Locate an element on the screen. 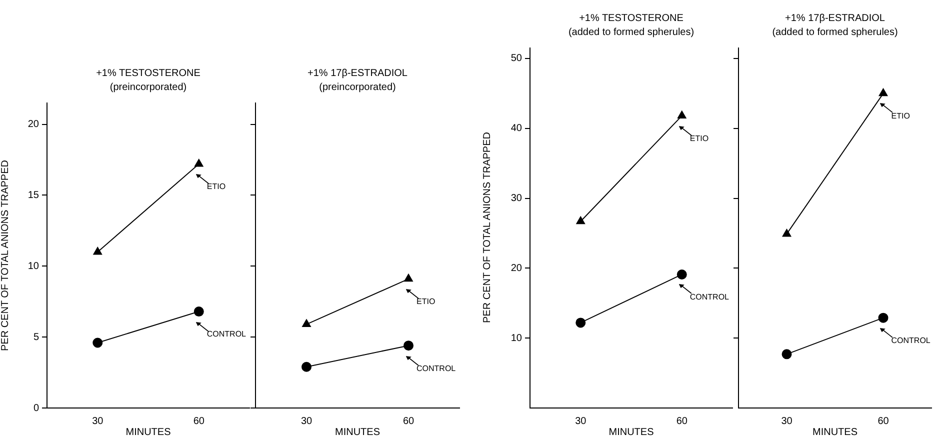 This screenshot has width=937, height=444. y-tick-label: 40 is located at coordinates (516, 128).